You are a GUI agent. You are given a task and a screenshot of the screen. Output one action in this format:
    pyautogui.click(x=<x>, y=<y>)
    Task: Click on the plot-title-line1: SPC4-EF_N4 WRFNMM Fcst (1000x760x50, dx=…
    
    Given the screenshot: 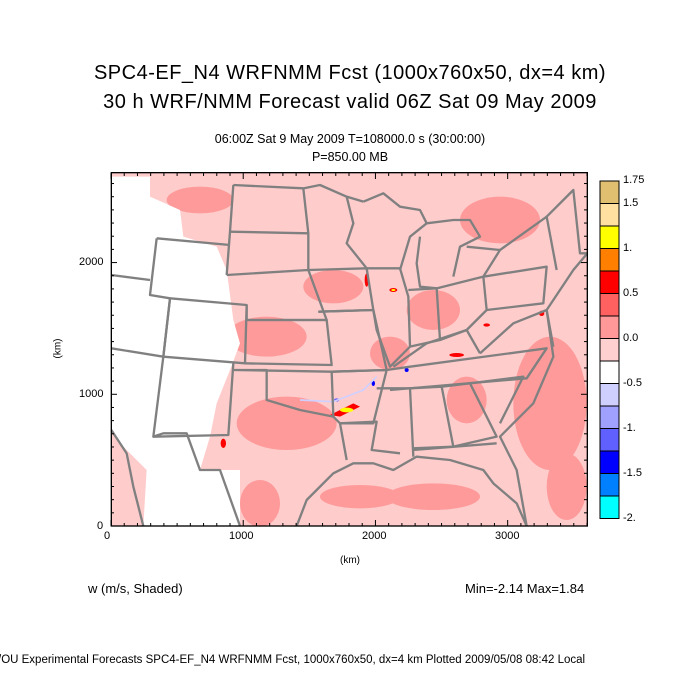 What is the action you would take?
    pyautogui.click(x=350, y=73)
    